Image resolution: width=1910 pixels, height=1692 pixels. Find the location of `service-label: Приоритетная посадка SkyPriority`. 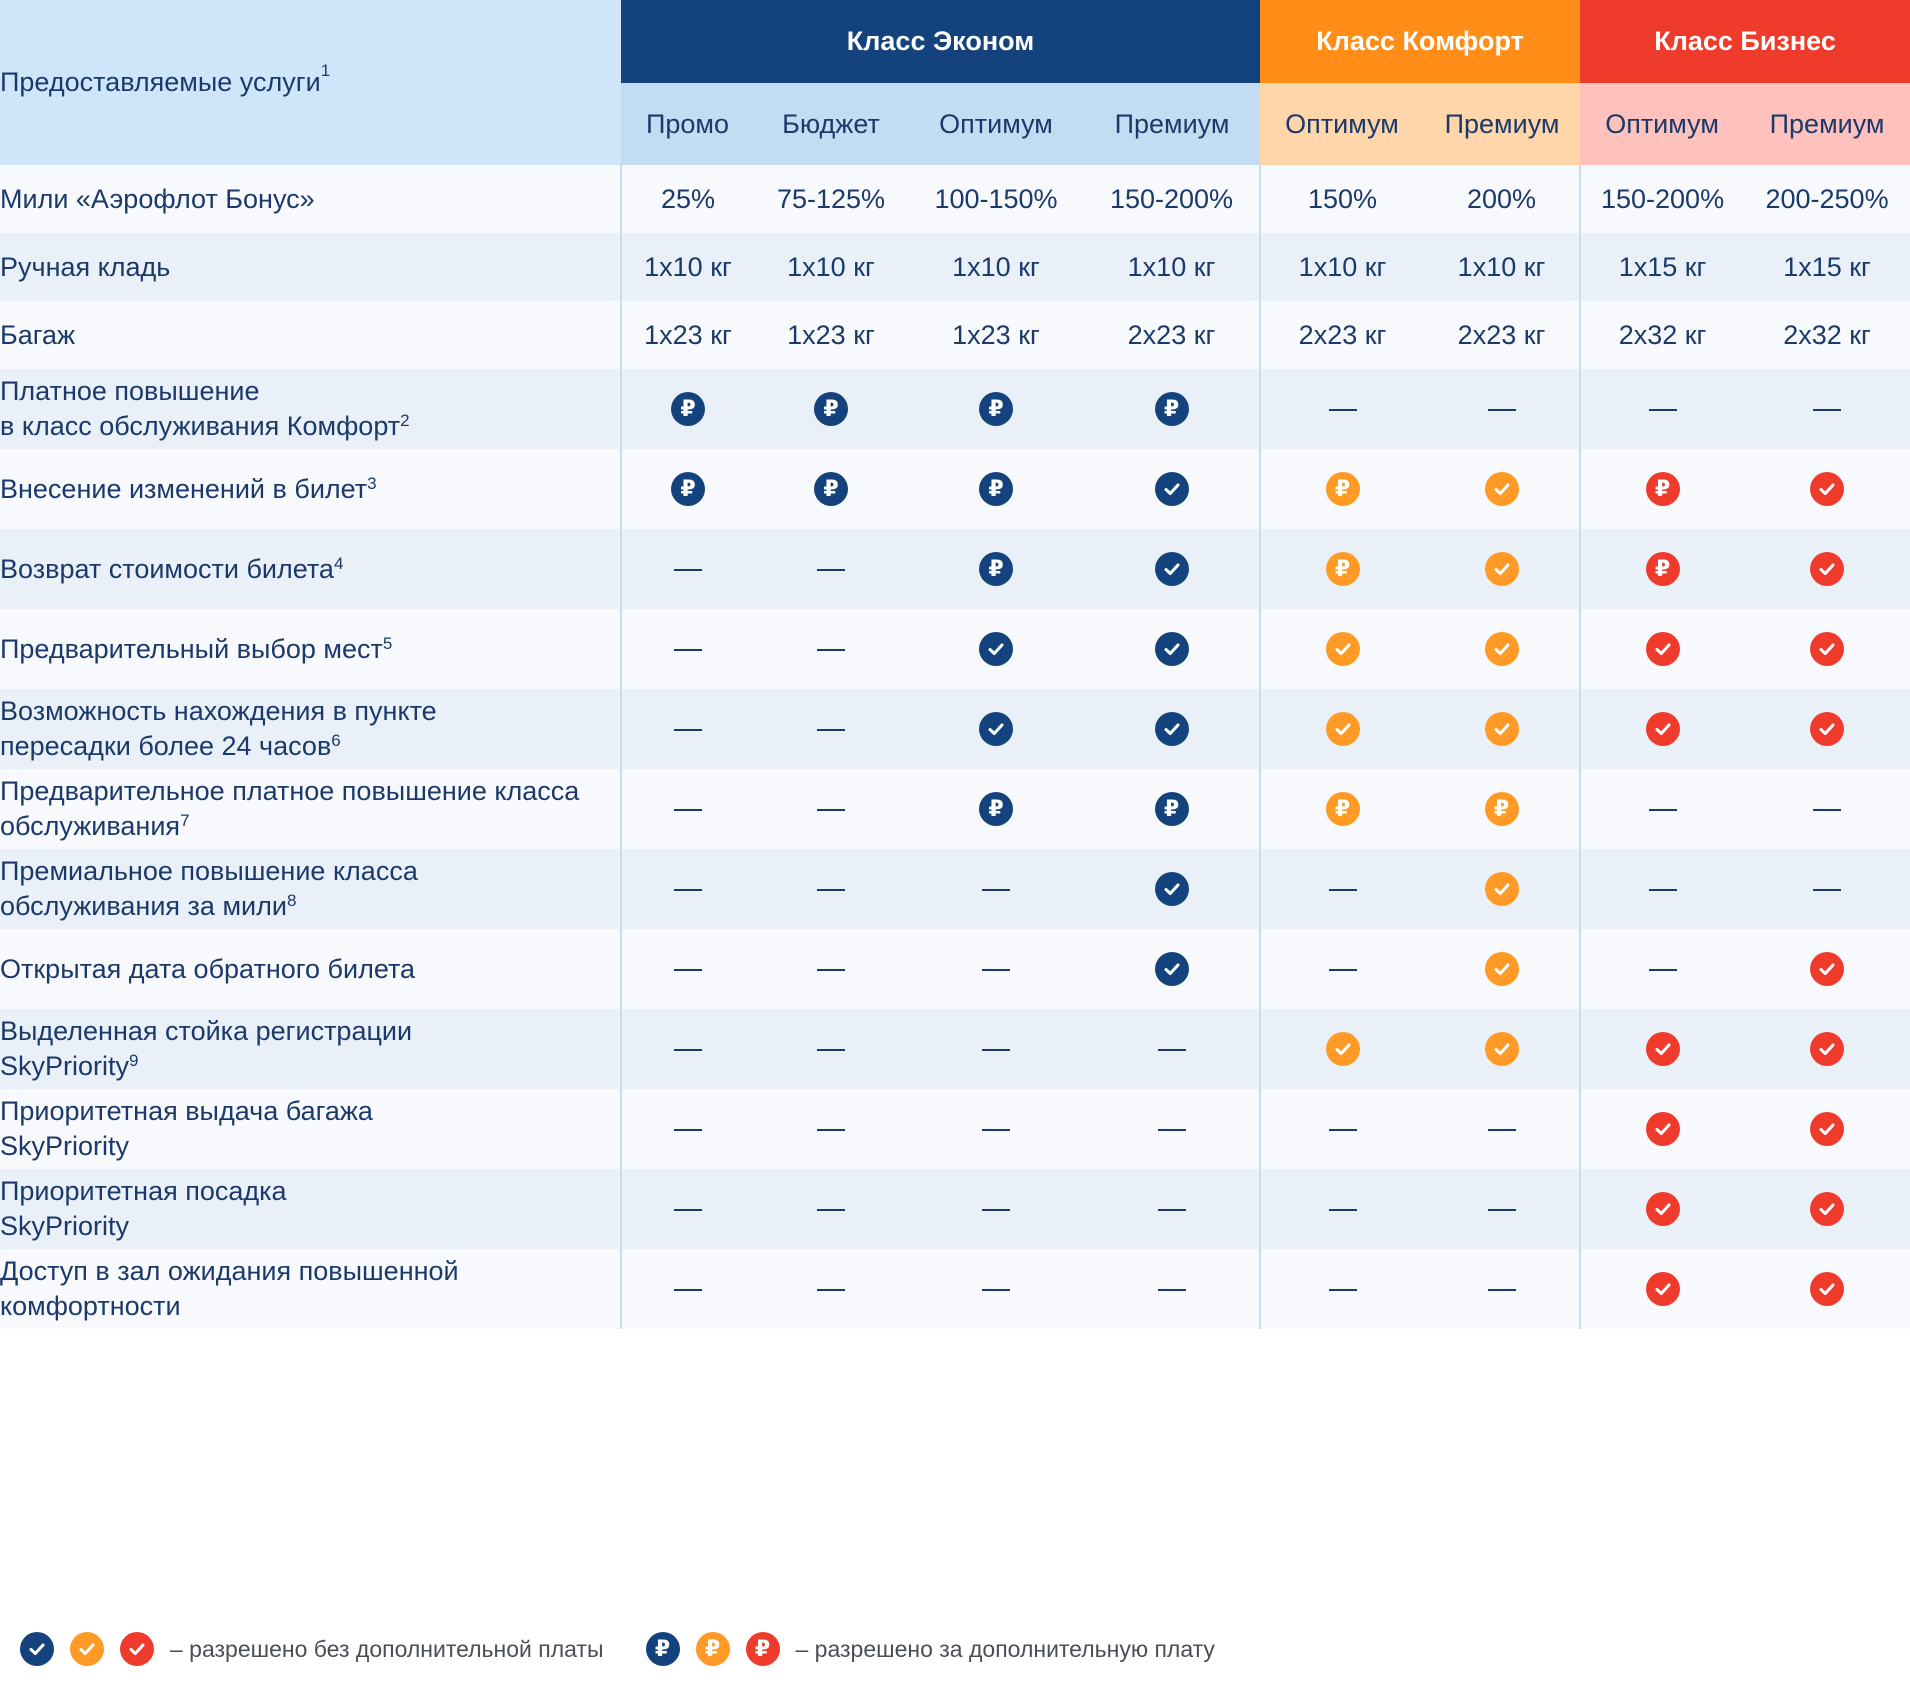

service-label: Приоритетная посадка SkyPriority is located at coordinates (310, 1209).